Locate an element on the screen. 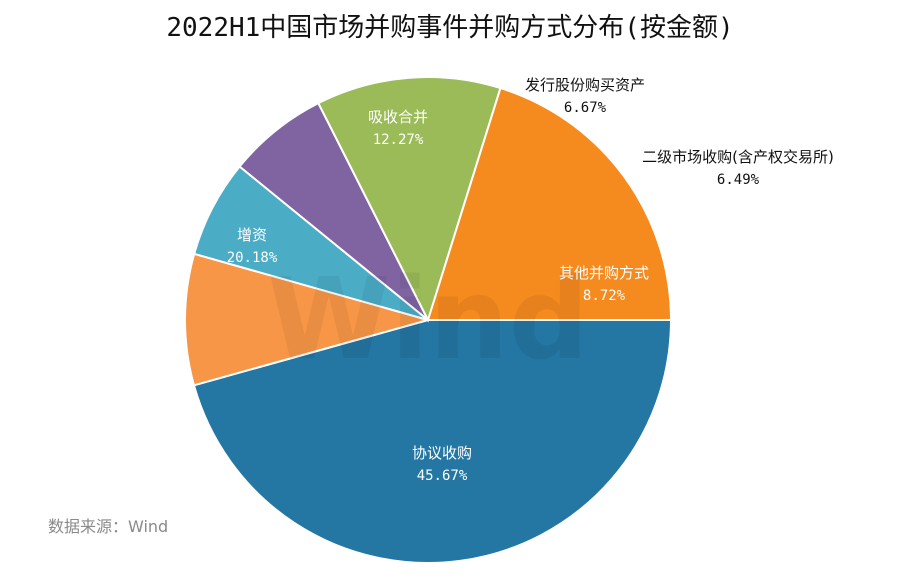 The image size is (900, 585). slice-label: 二级市场收购(含产权交易所) is located at coordinates (738, 157).